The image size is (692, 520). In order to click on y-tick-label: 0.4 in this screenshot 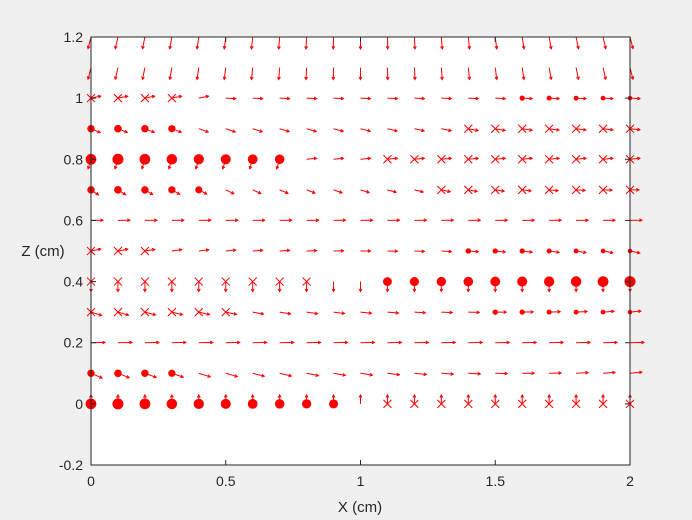, I will do `click(74, 282)`.